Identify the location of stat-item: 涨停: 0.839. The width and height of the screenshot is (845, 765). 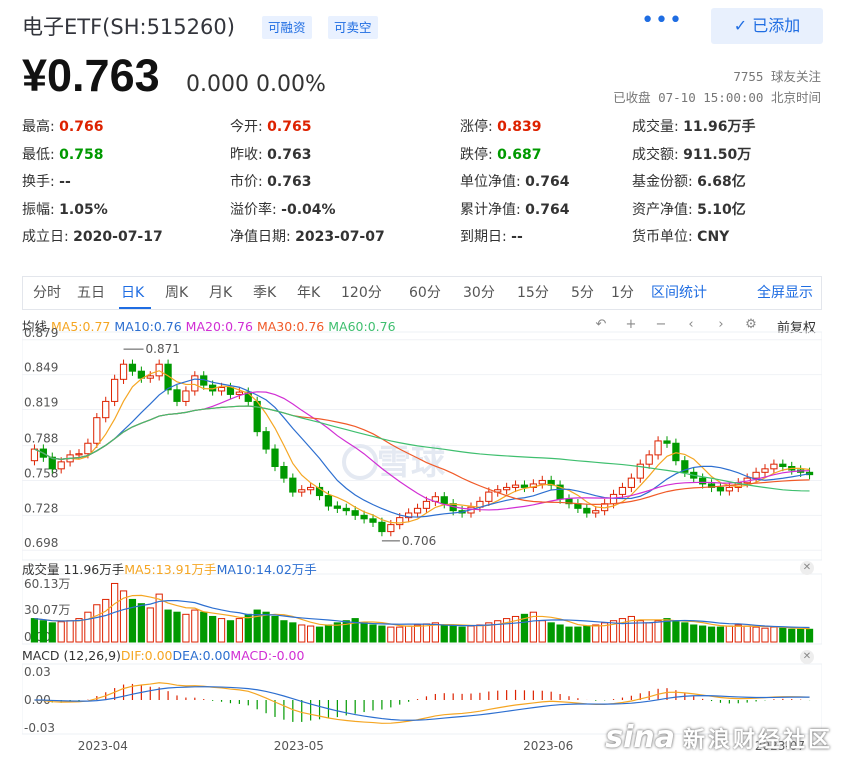
(500, 126).